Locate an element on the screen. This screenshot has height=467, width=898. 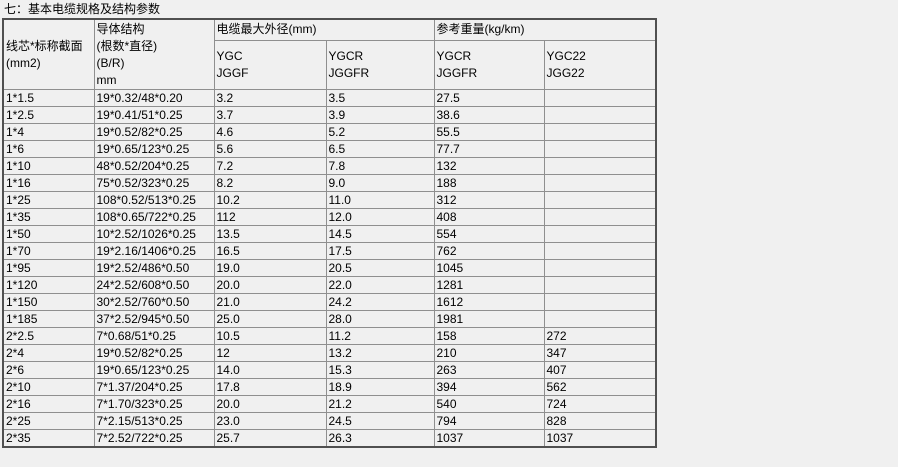
table-cell: 724 is located at coordinates (600, 404).